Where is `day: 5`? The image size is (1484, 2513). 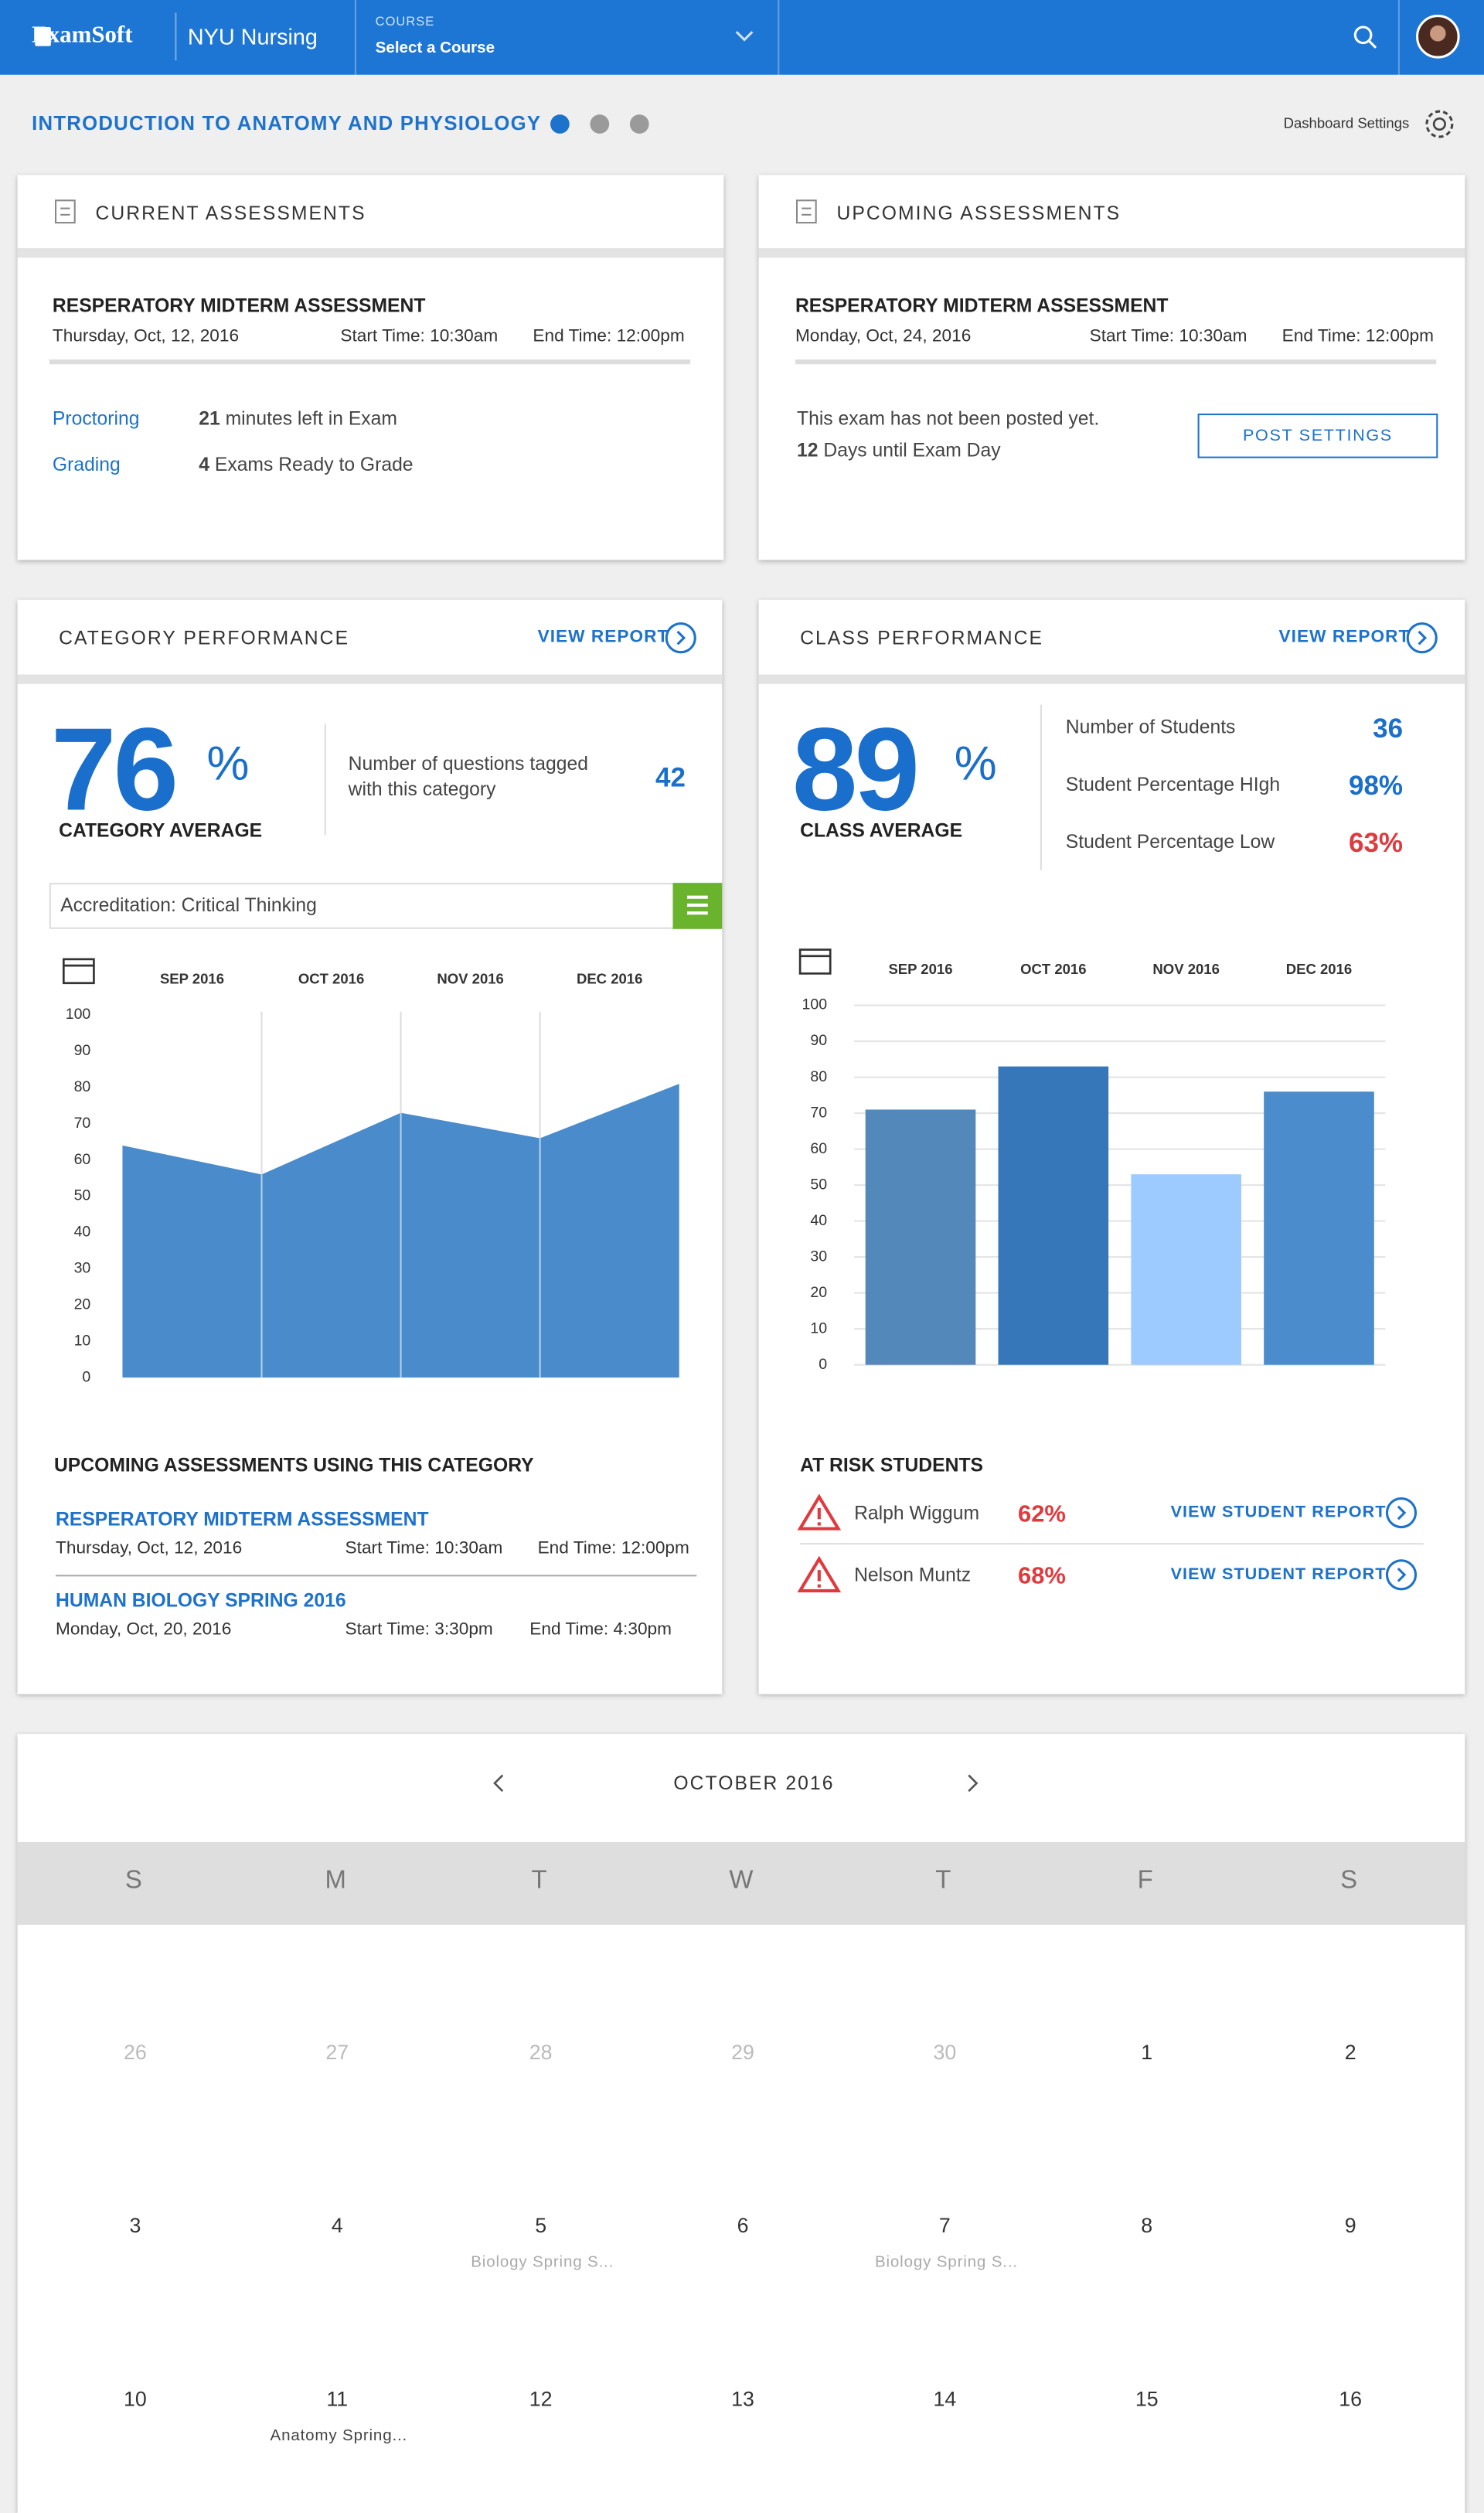 day: 5 is located at coordinates (541, 2225).